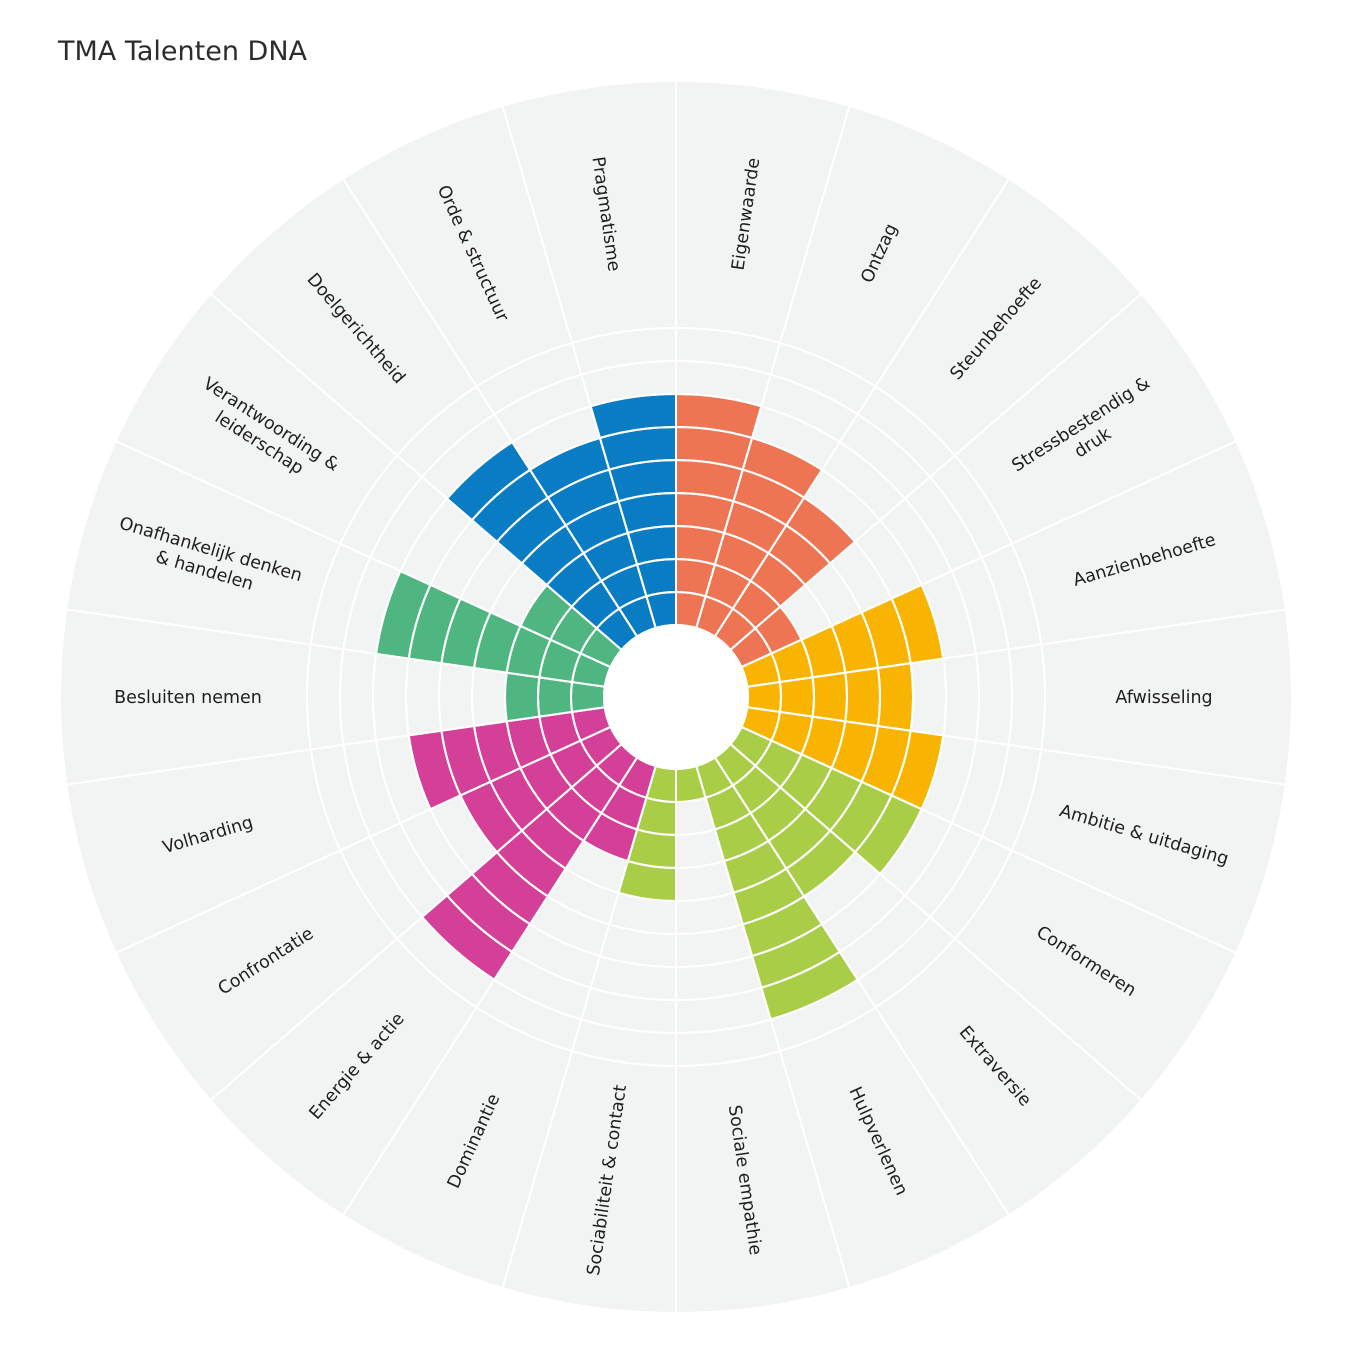 The height and width of the screenshot is (1346, 1370). Describe the element at coordinates (182, 51) in the screenshot. I see `page-title: TMA Talenten DNA` at that location.